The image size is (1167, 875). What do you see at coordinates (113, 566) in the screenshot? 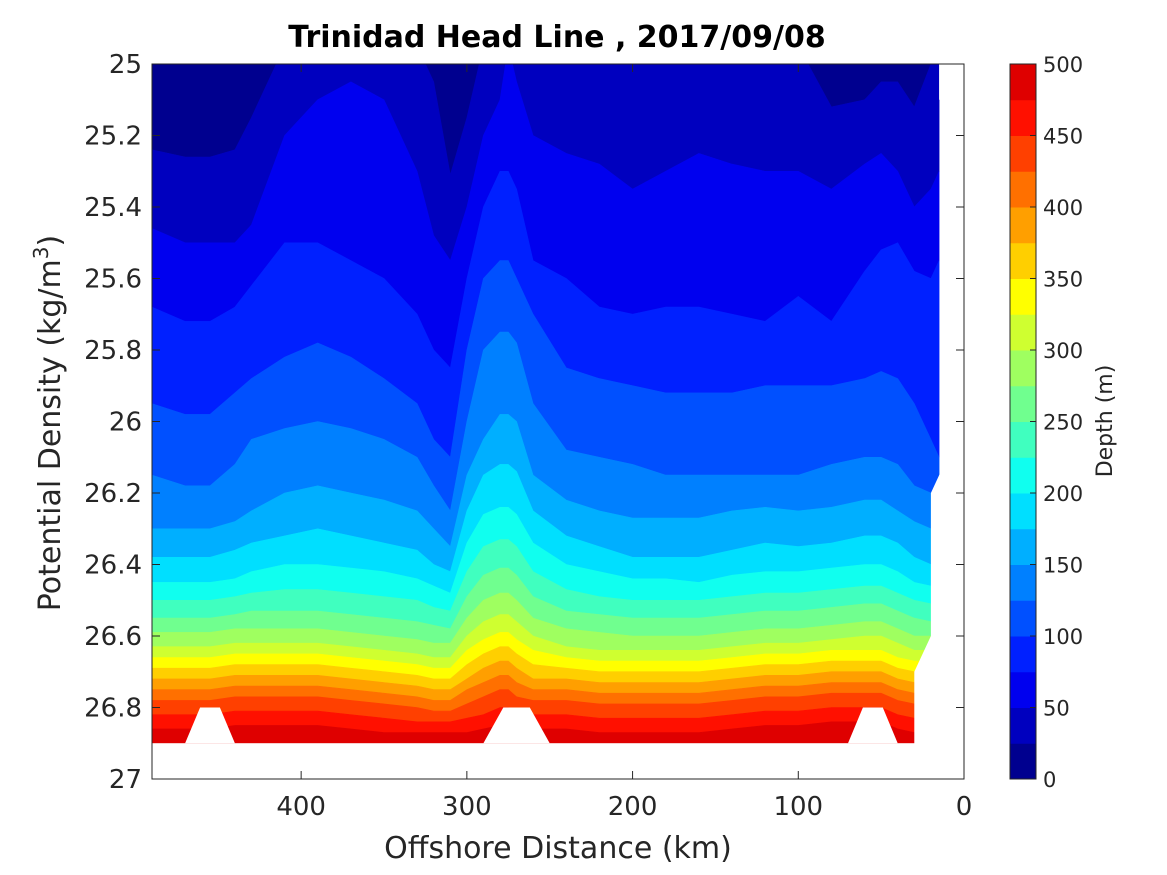
I see `y-tick-label: 26.4` at bounding box center [113, 566].